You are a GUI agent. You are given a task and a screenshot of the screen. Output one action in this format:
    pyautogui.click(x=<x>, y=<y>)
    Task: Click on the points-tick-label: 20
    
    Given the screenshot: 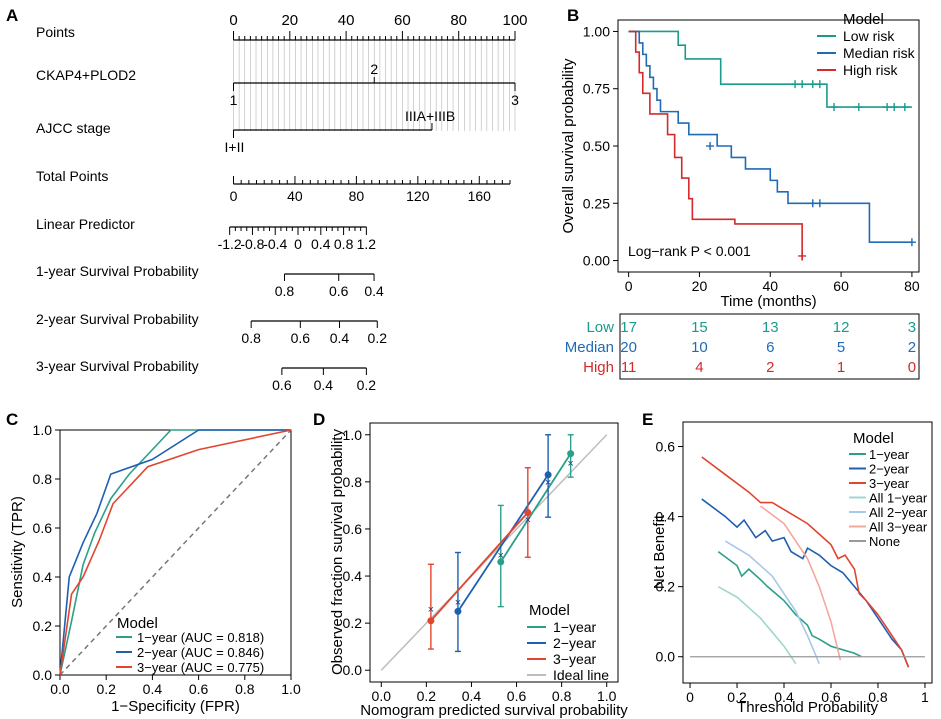 What is the action you would take?
    pyautogui.click(x=289, y=20)
    